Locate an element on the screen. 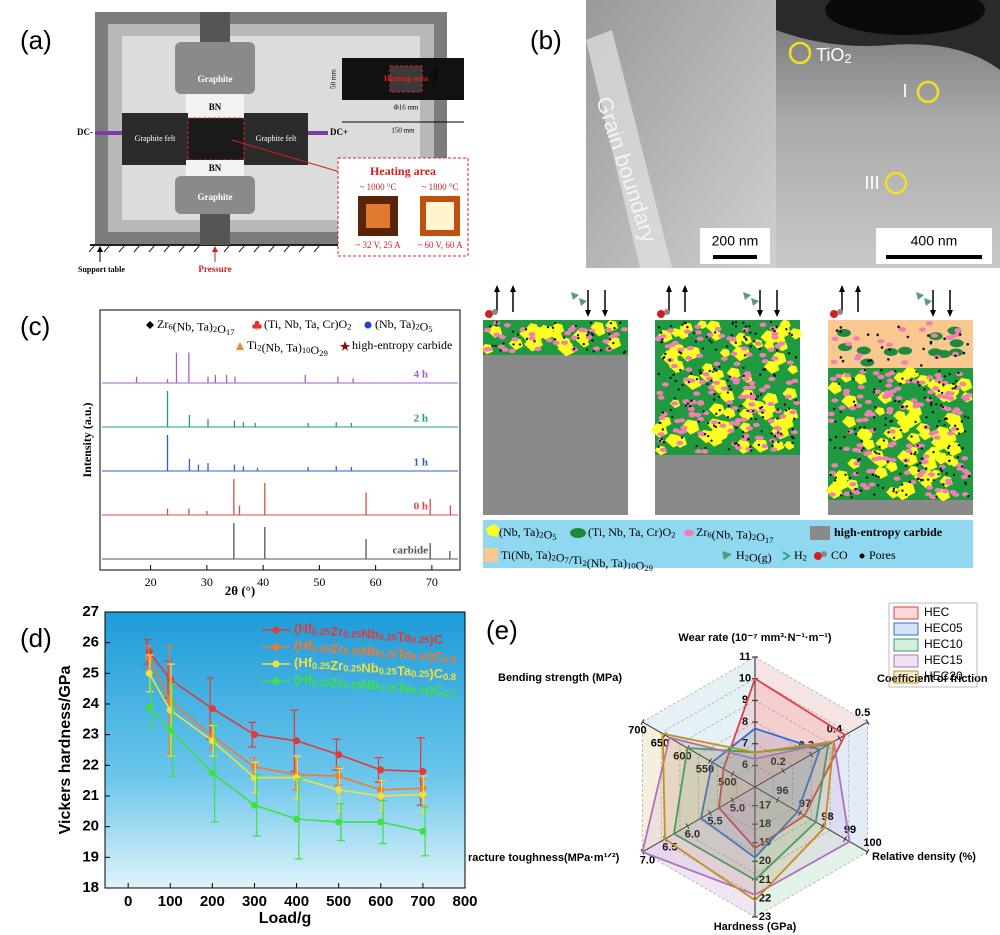  text-part: 0.8 is located at coordinates (449, 678).